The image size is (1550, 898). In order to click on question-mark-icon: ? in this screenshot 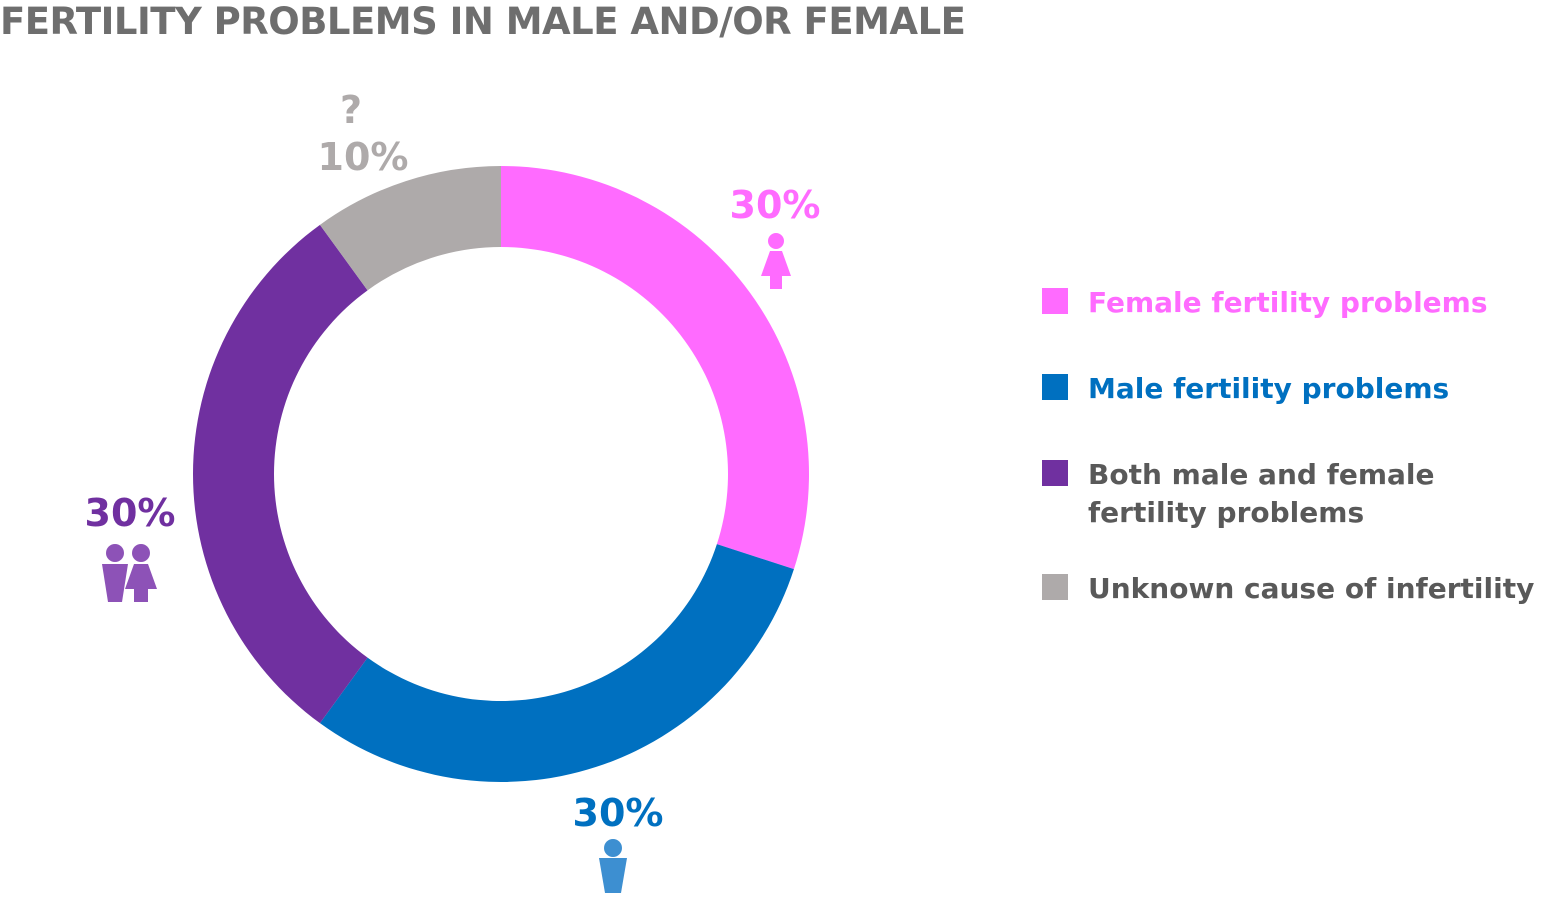, I will do `click(351, 110)`.